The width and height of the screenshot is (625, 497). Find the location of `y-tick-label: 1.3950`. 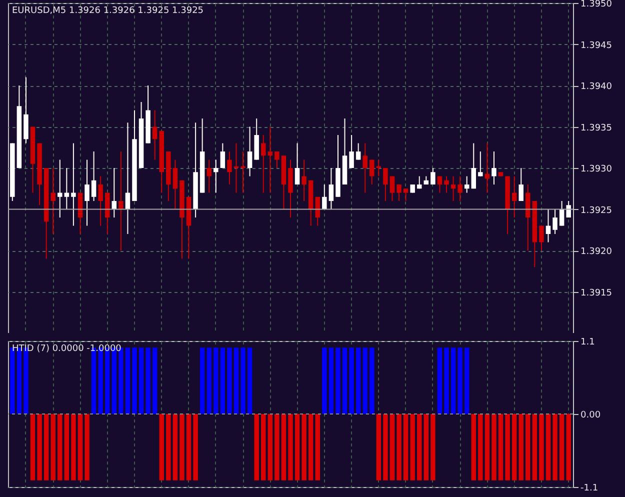

y-tick-label: 1.3950 is located at coordinates (596, 5).